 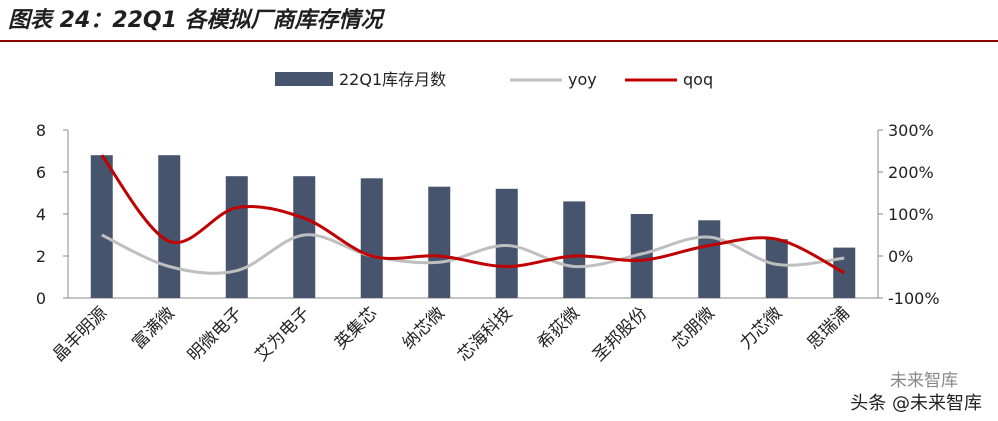 What do you see at coordinates (694, 328) in the screenshot?
I see `category-label: 芯朋微` at bounding box center [694, 328].